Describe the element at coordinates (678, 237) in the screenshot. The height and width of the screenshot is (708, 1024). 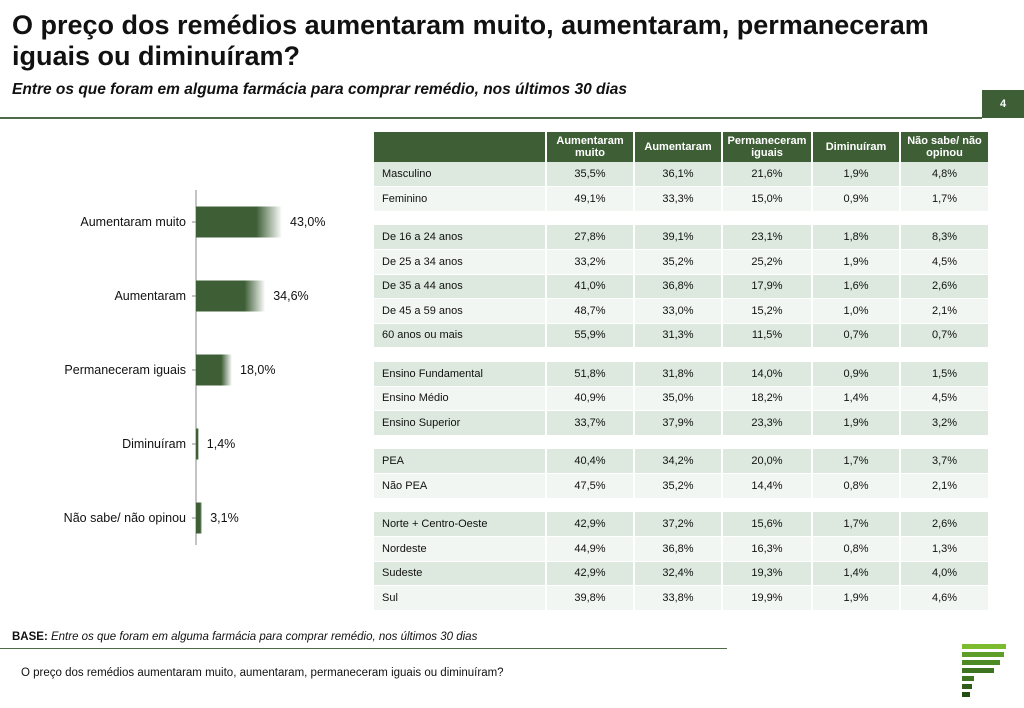
I see `table-cell: 39,1%` at that location.